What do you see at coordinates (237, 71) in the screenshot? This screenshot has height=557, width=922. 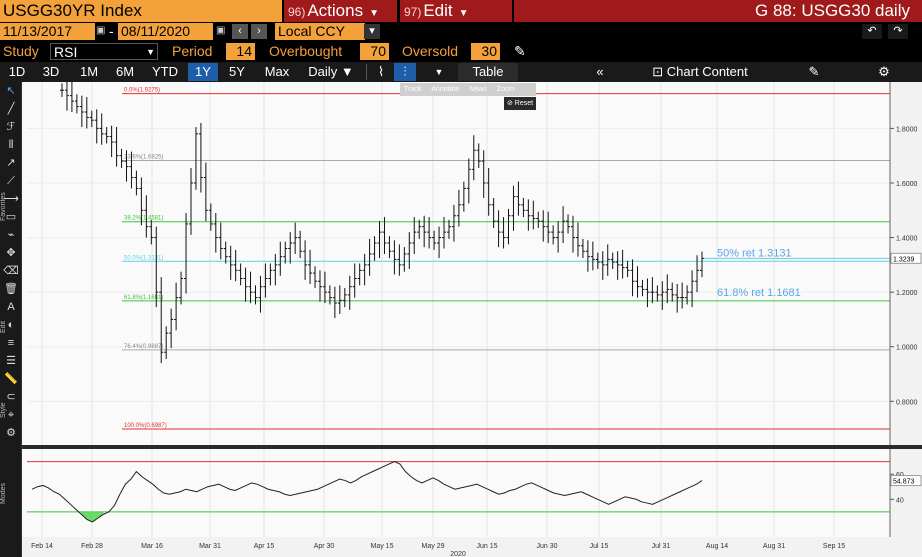 I see `period-button-5y: 5Y` at bounding box center [237, 71].